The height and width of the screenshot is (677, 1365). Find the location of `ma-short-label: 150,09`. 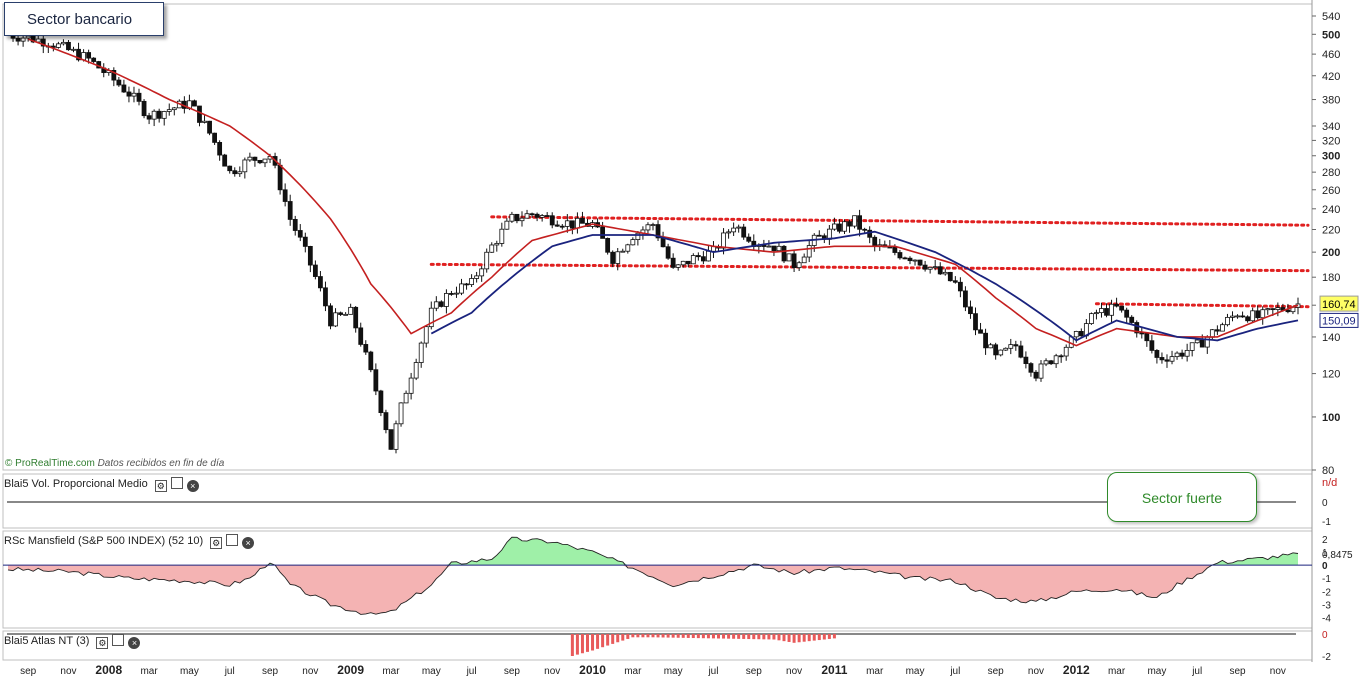

ma-short-label: 150,09 is located at coordinates (1339, 321).